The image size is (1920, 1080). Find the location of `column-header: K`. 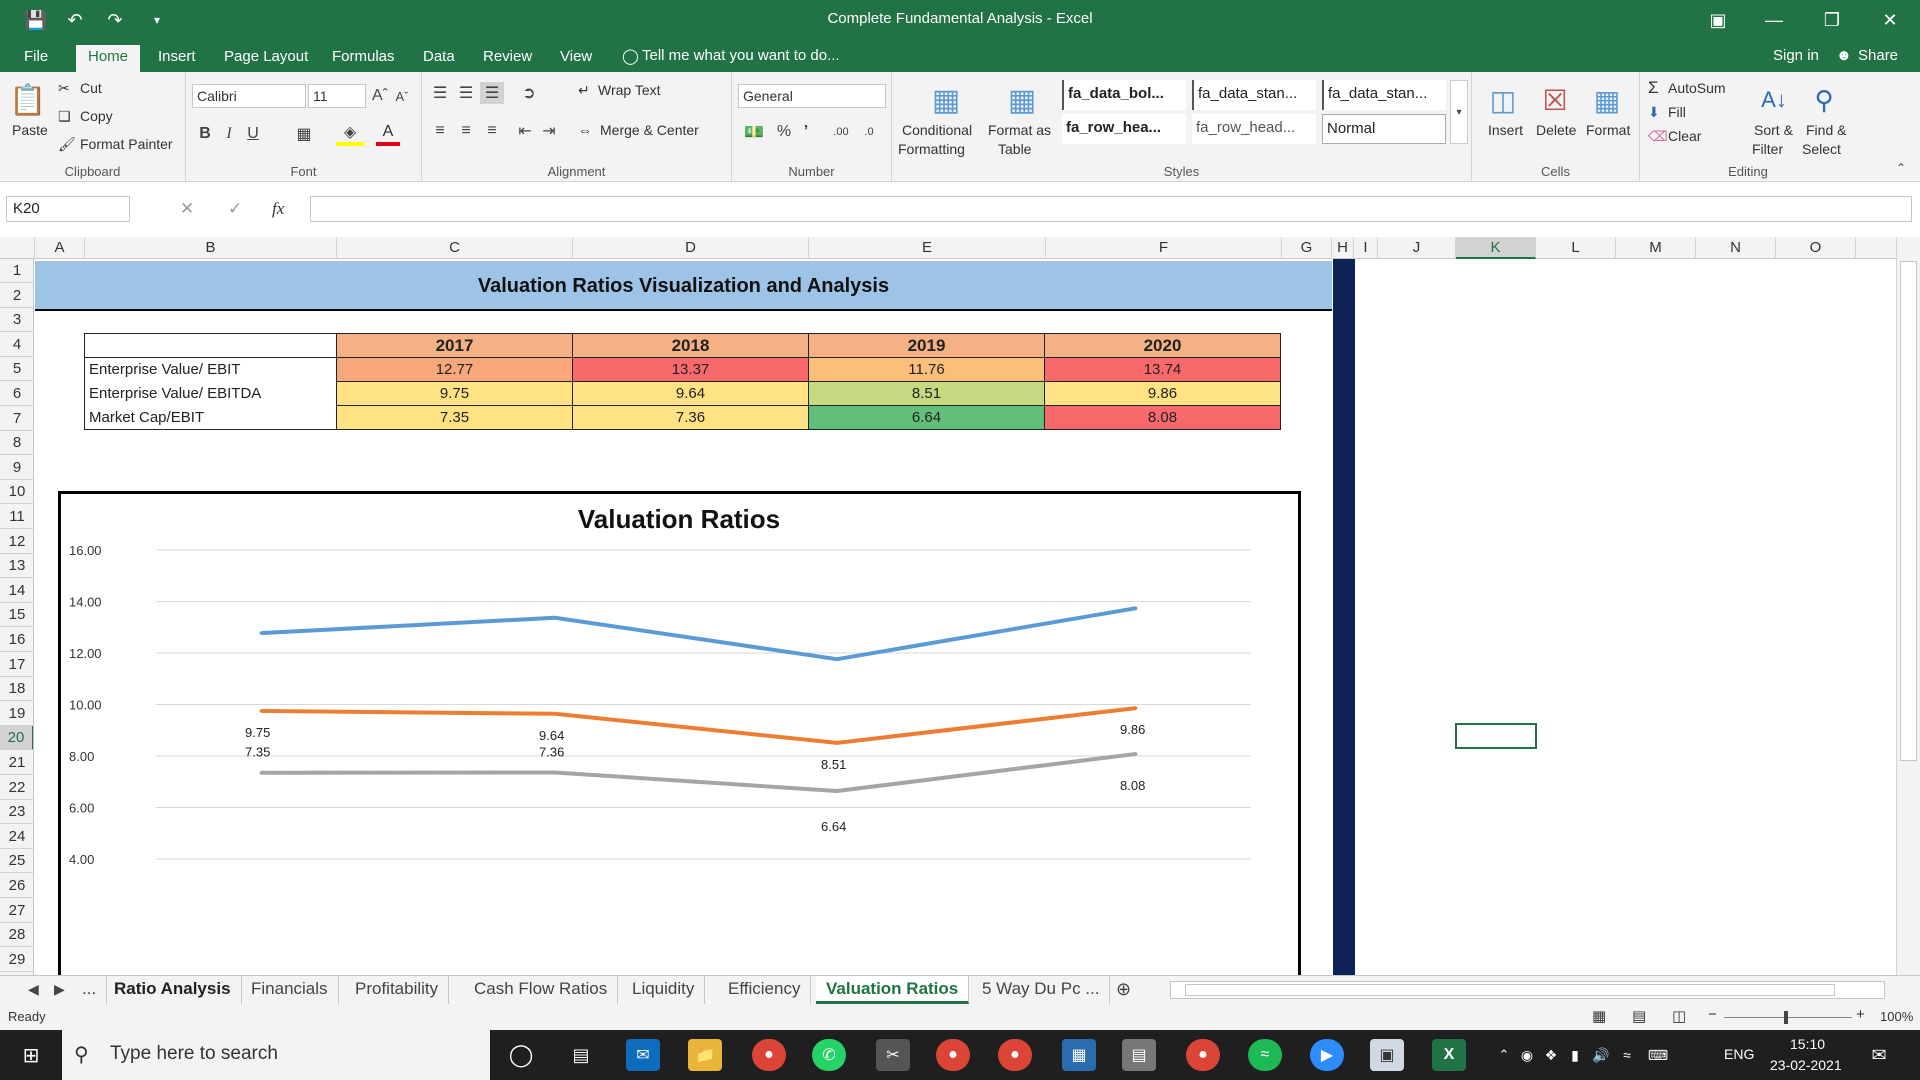

column-header: K is located at coordinates (1496, 248).